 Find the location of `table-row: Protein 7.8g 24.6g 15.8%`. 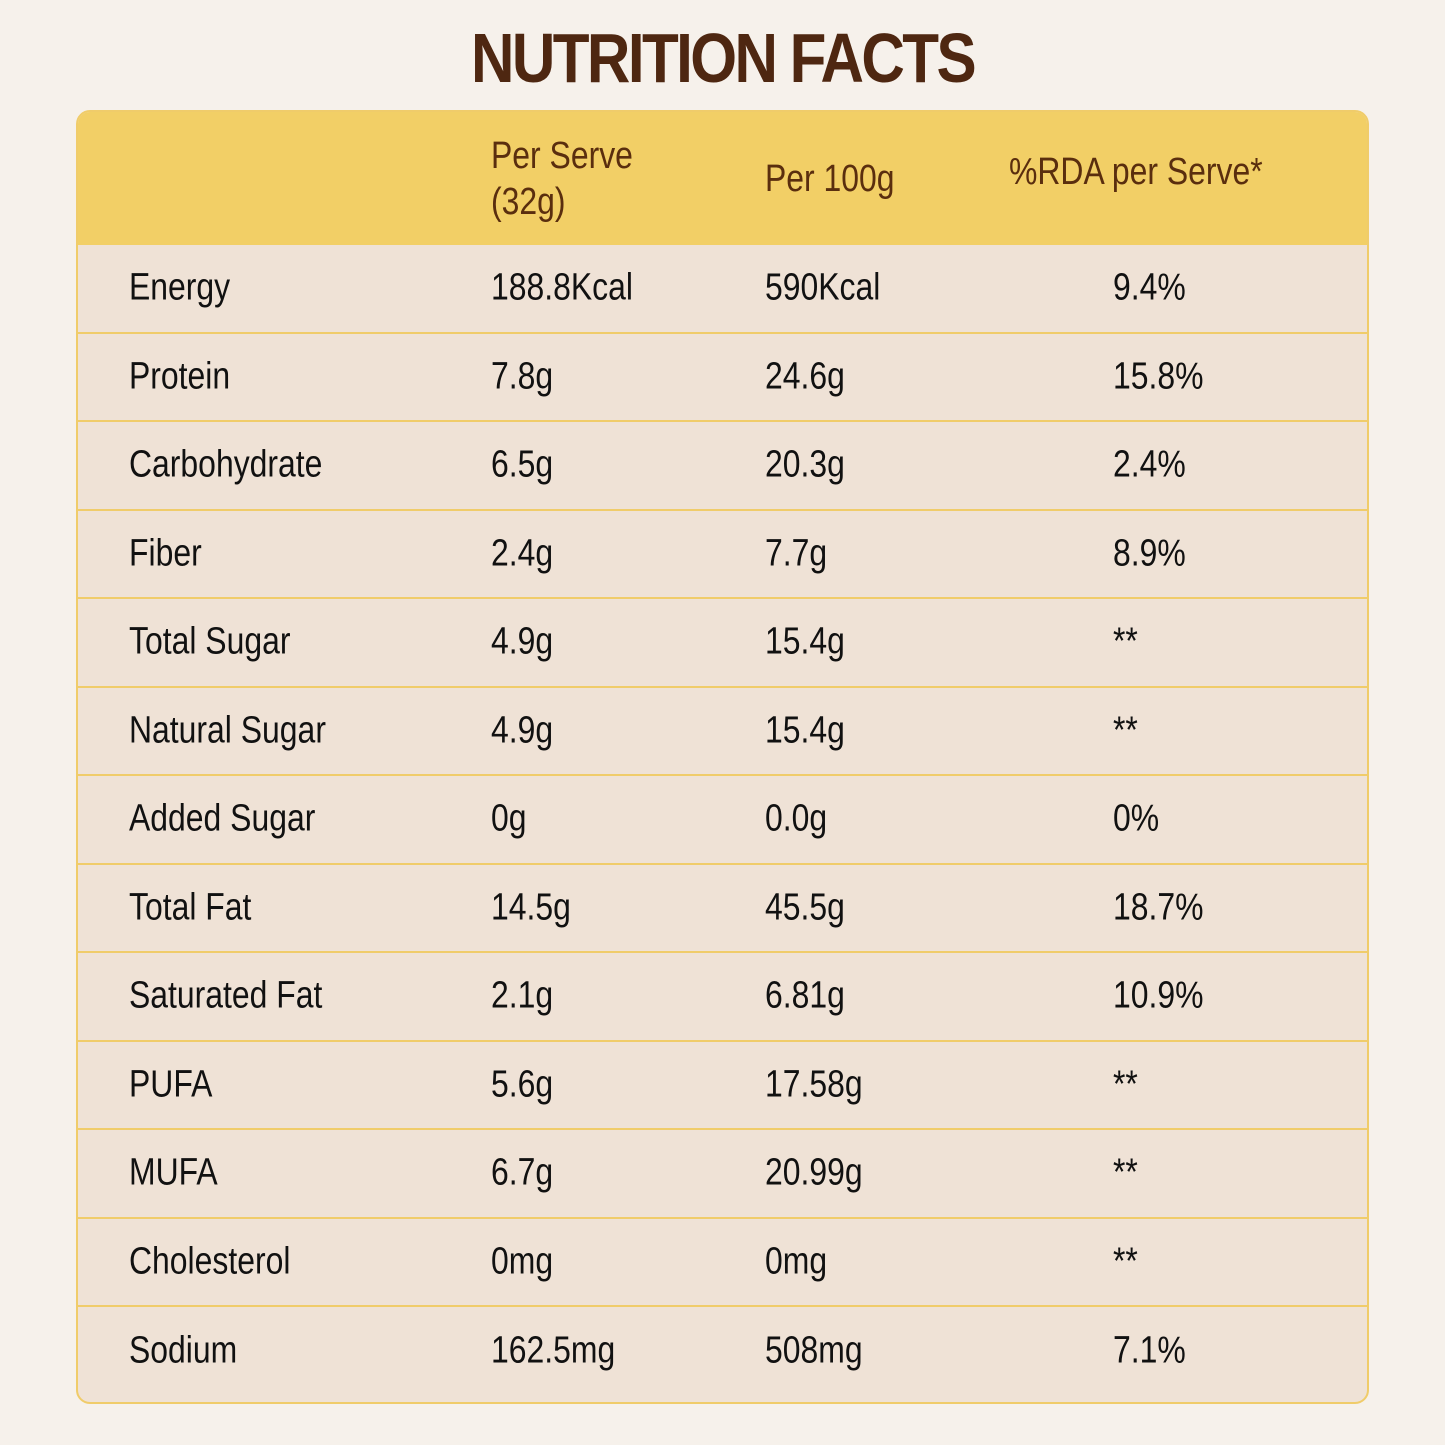

table-row: Protein 7.8g 24.6g 15.8% is located at coordinates (722, 378).